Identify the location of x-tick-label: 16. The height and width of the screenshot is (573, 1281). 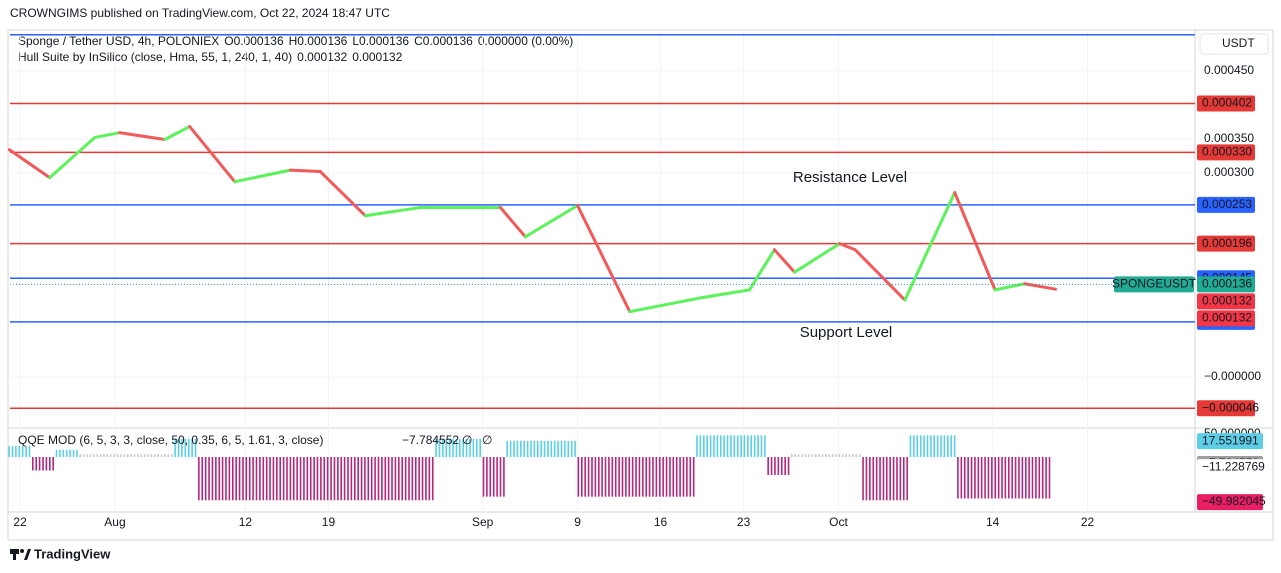
(661, 522).